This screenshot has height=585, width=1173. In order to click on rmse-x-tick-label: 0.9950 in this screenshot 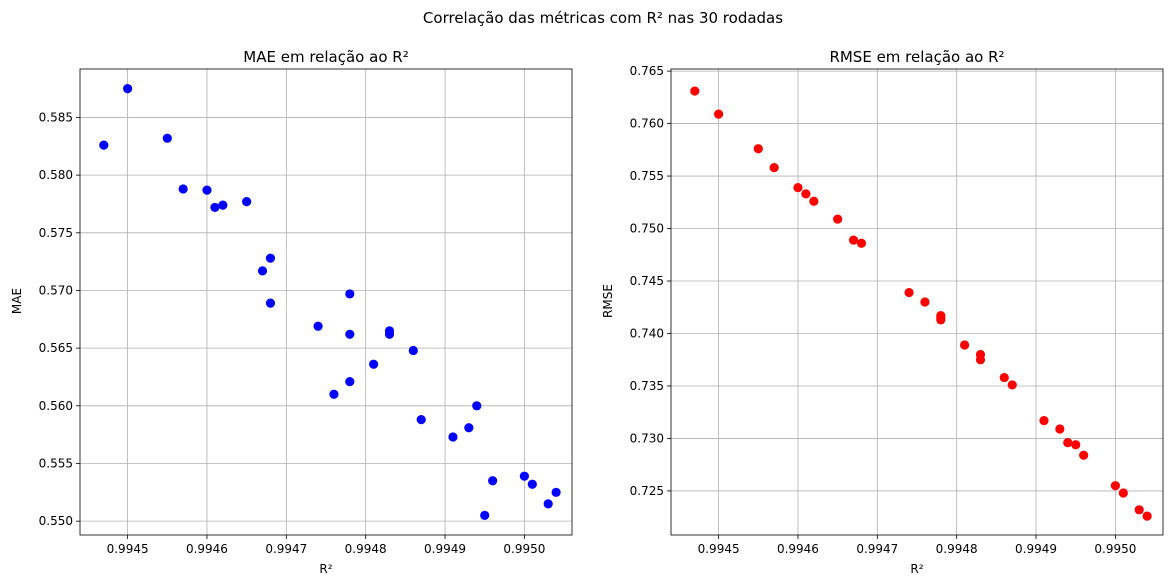, I will do `click(1115, 549)`.